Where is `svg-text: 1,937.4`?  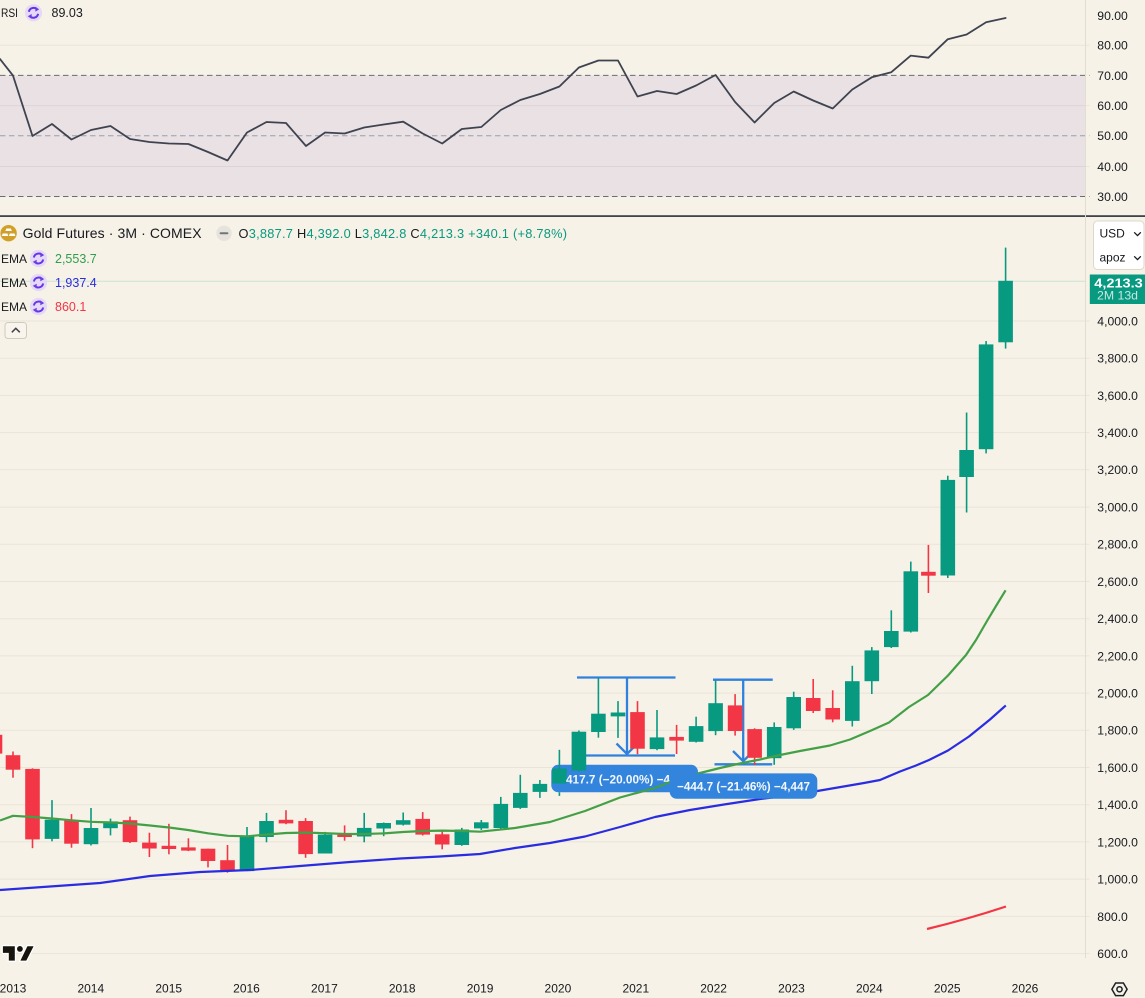
svg-text: 1,937.4 is located at coordinates (76, 283).